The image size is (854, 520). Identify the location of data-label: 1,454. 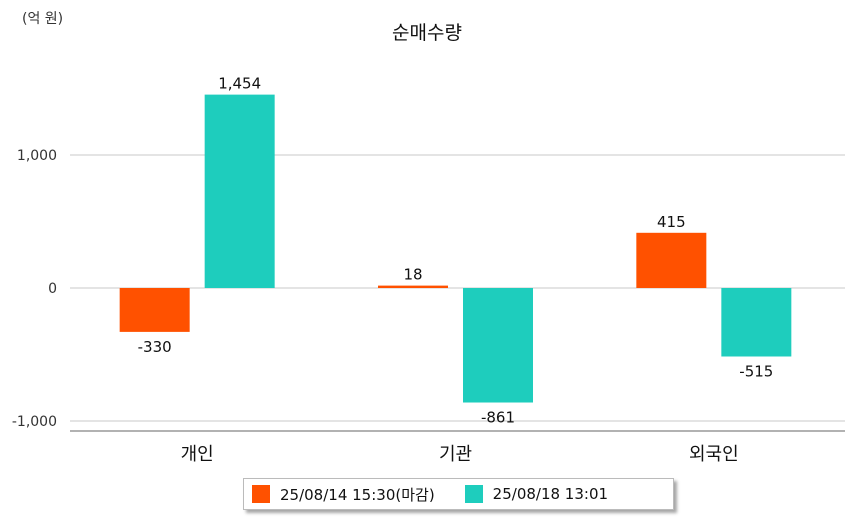
(239, 84).